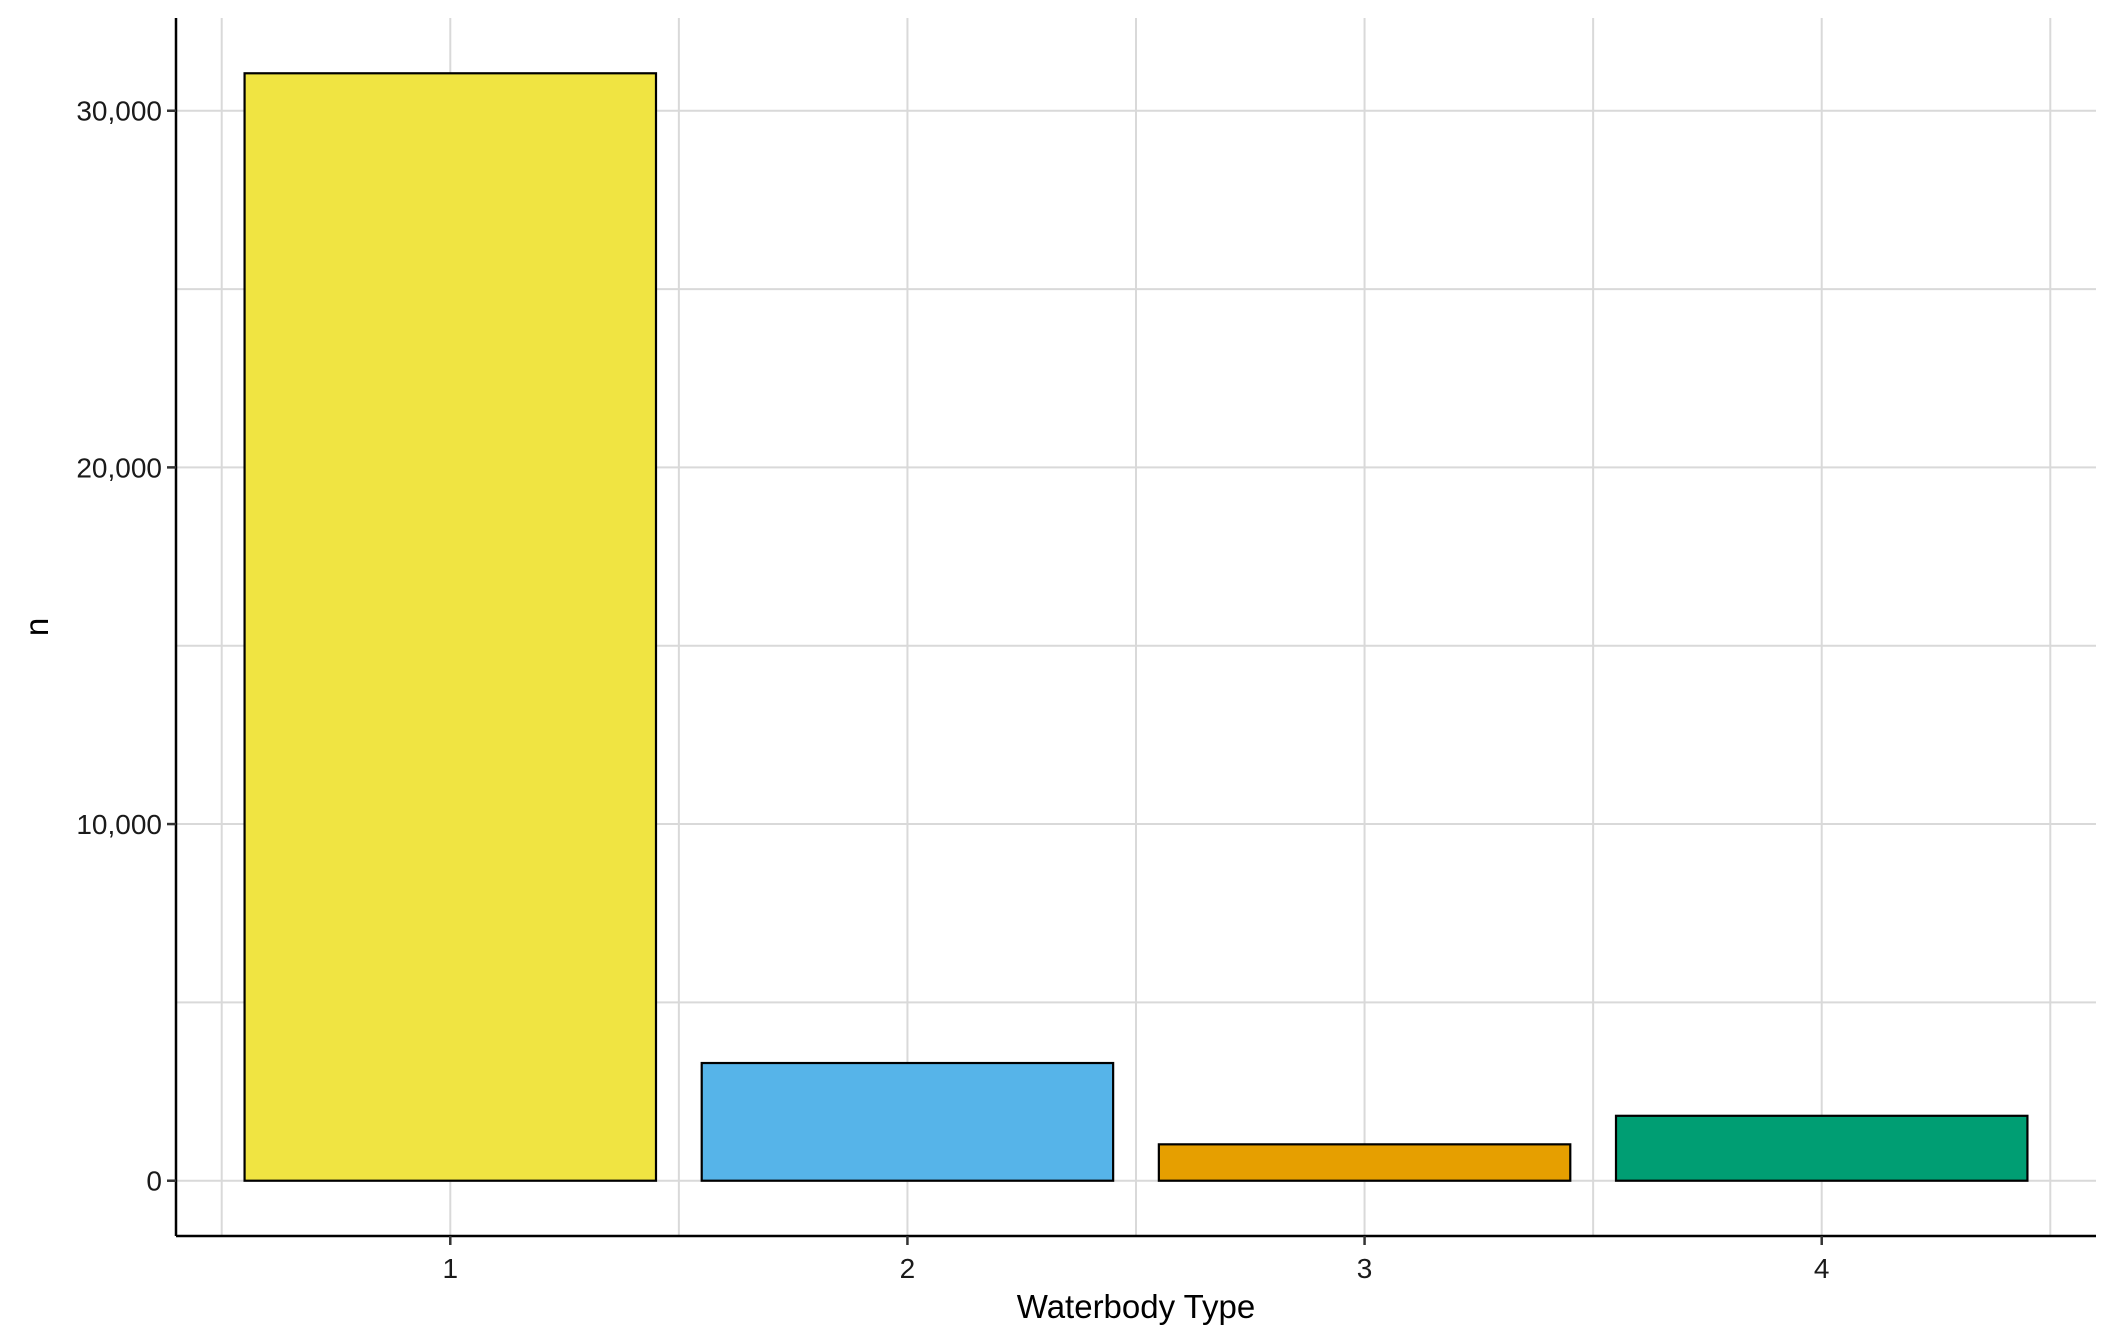  Describe the element at coordinates (1365, 1268) in the screenshot. I see `x-tick-label: 3` at that location.